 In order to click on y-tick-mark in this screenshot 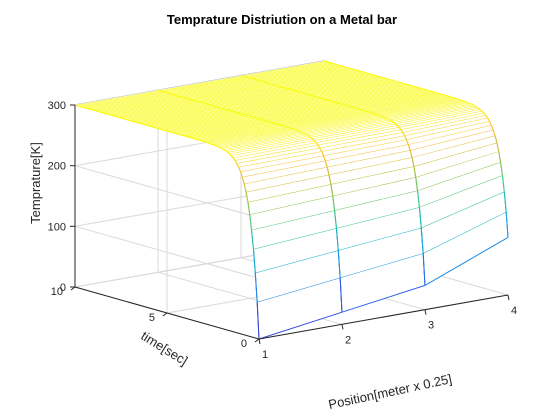, I will do `click(257, 340)`.